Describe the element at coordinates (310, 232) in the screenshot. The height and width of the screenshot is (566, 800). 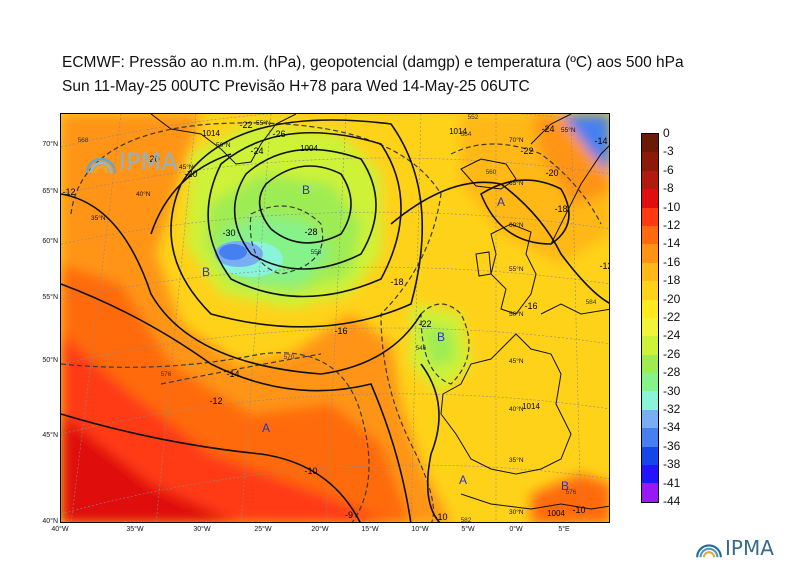
I see `temperature-label: -28` at that location.